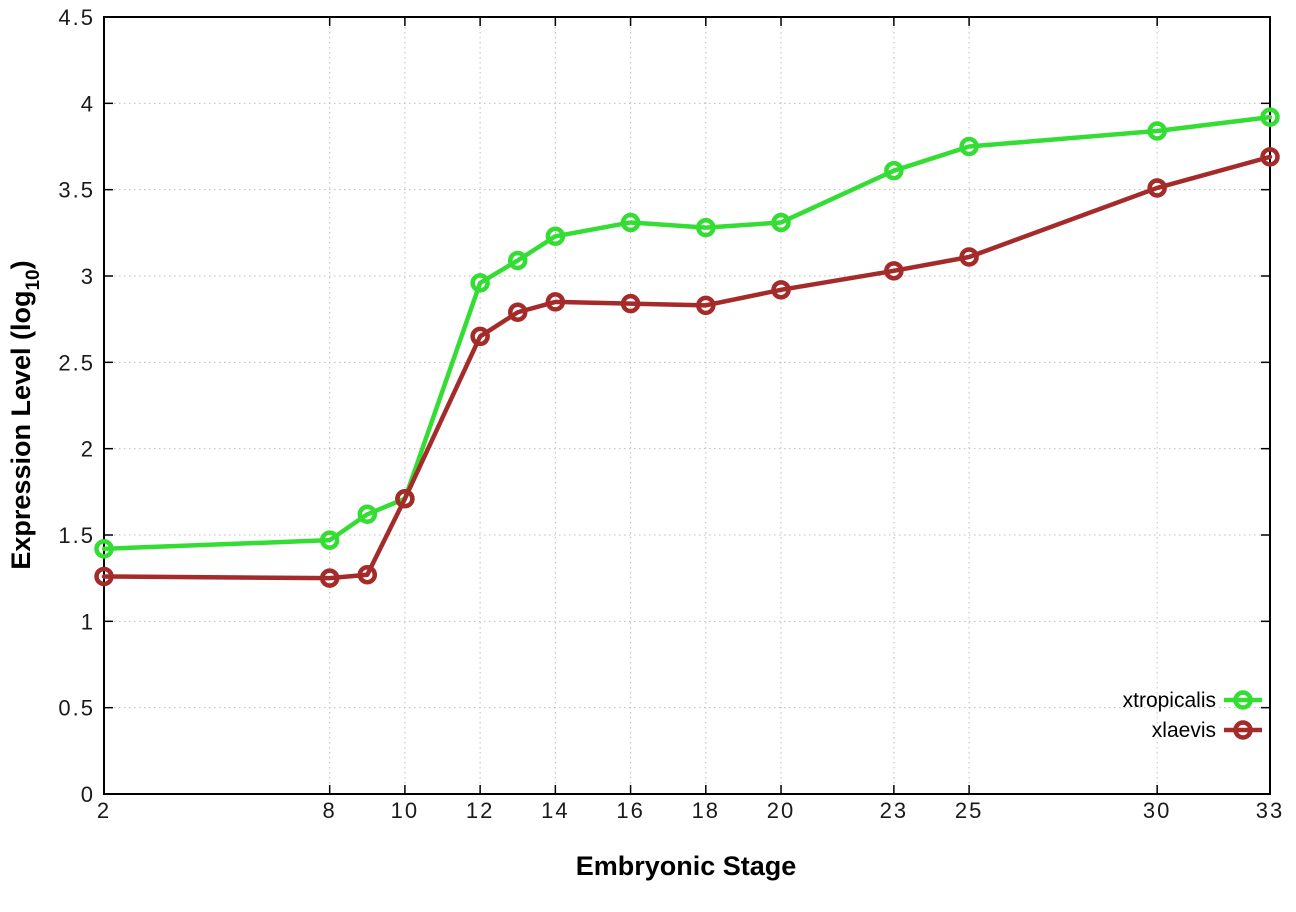 This screenshot has width=1296, height=912. Describe the element at coordinates (88, 103) in the screenshot. I see `y-tick-label: 4` at that location.